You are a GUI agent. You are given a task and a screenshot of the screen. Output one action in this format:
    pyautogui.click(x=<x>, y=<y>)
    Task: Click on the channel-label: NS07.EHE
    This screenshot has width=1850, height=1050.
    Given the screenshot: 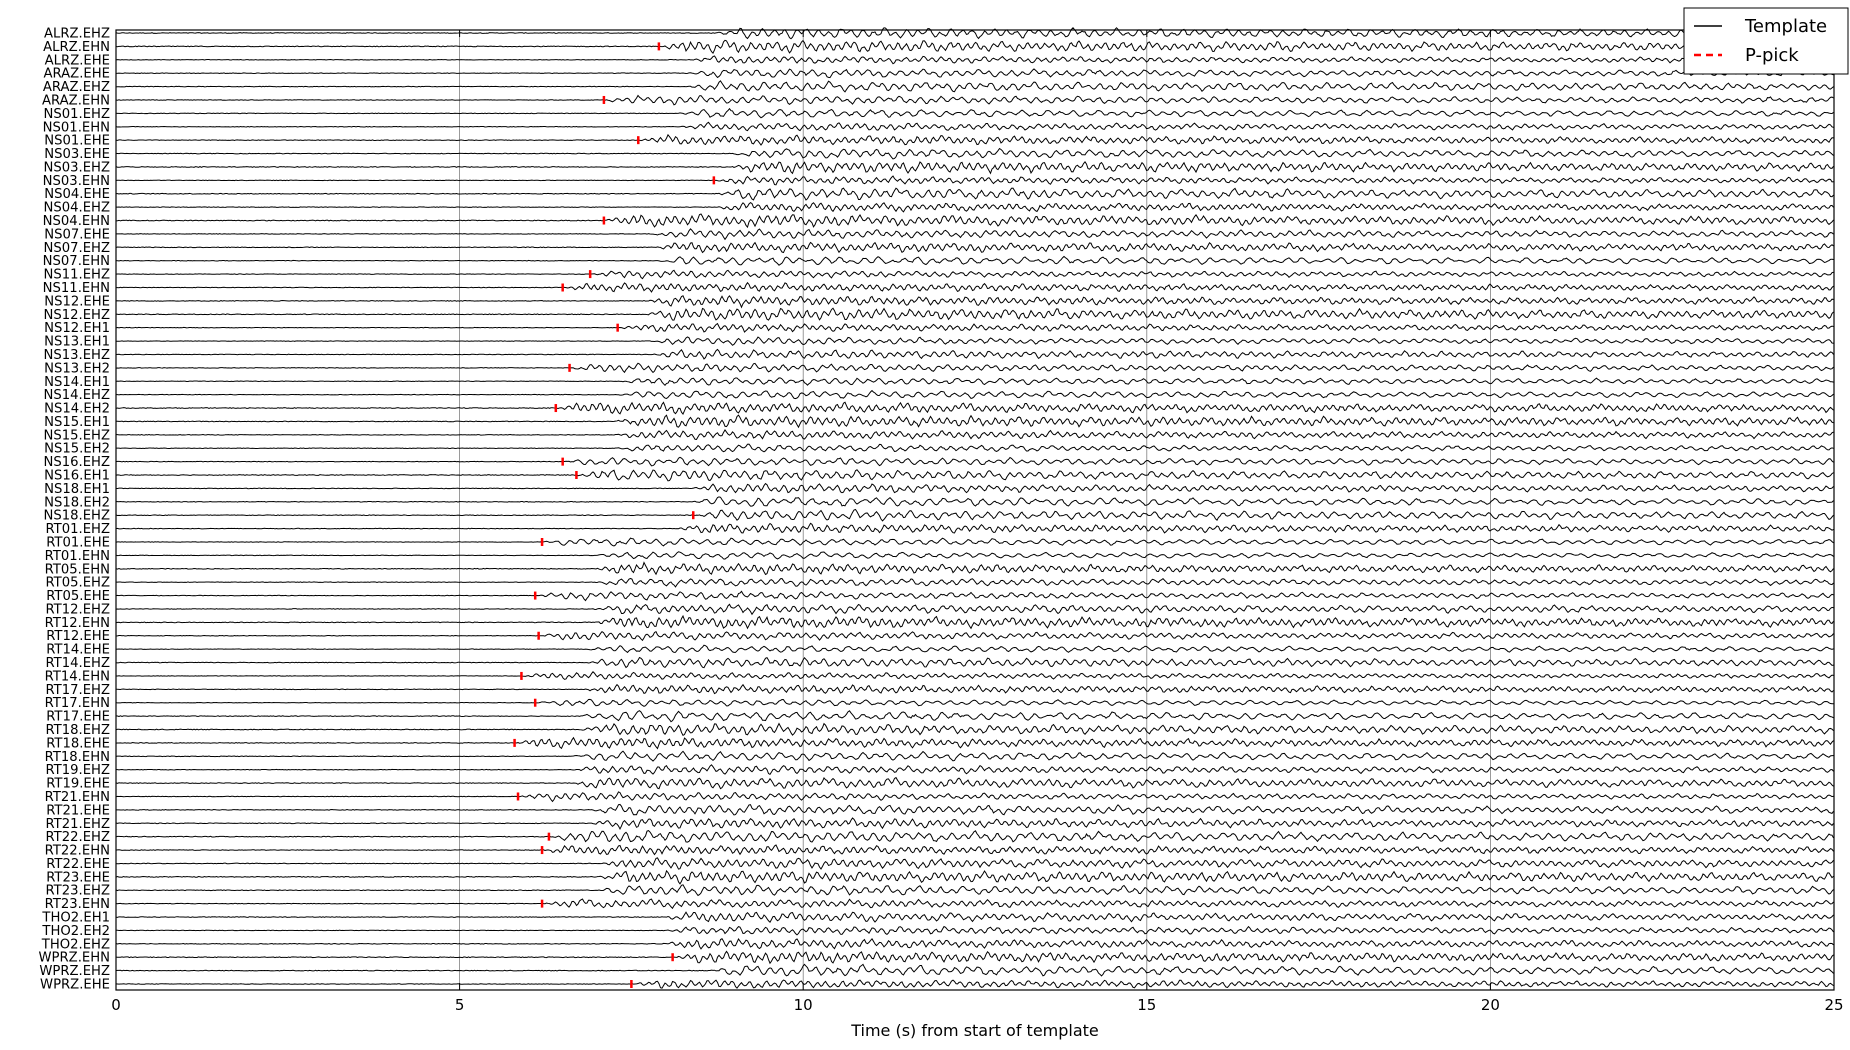 What is the action you would take?
    pyautogui.click(x=77, y=234)
    